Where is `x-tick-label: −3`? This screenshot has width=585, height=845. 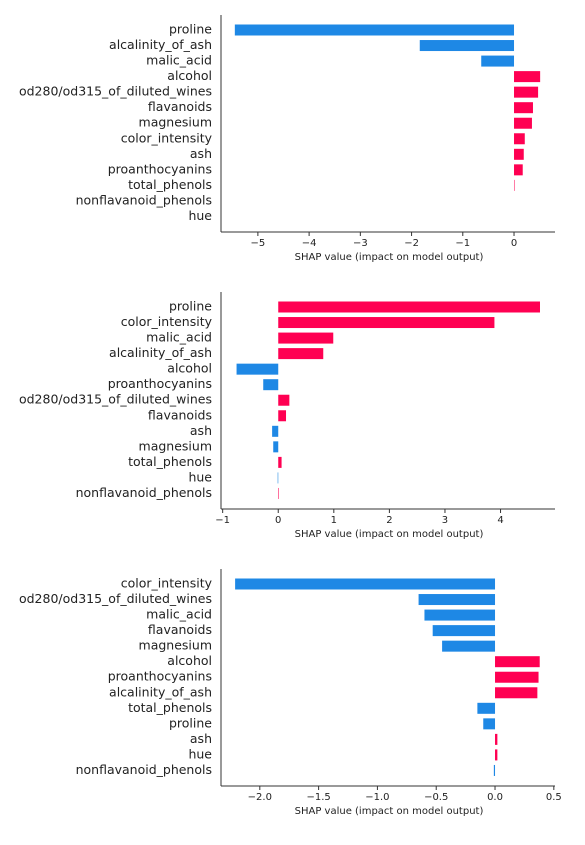 x-tick-label: −3 is located at coordinates (360, 243).